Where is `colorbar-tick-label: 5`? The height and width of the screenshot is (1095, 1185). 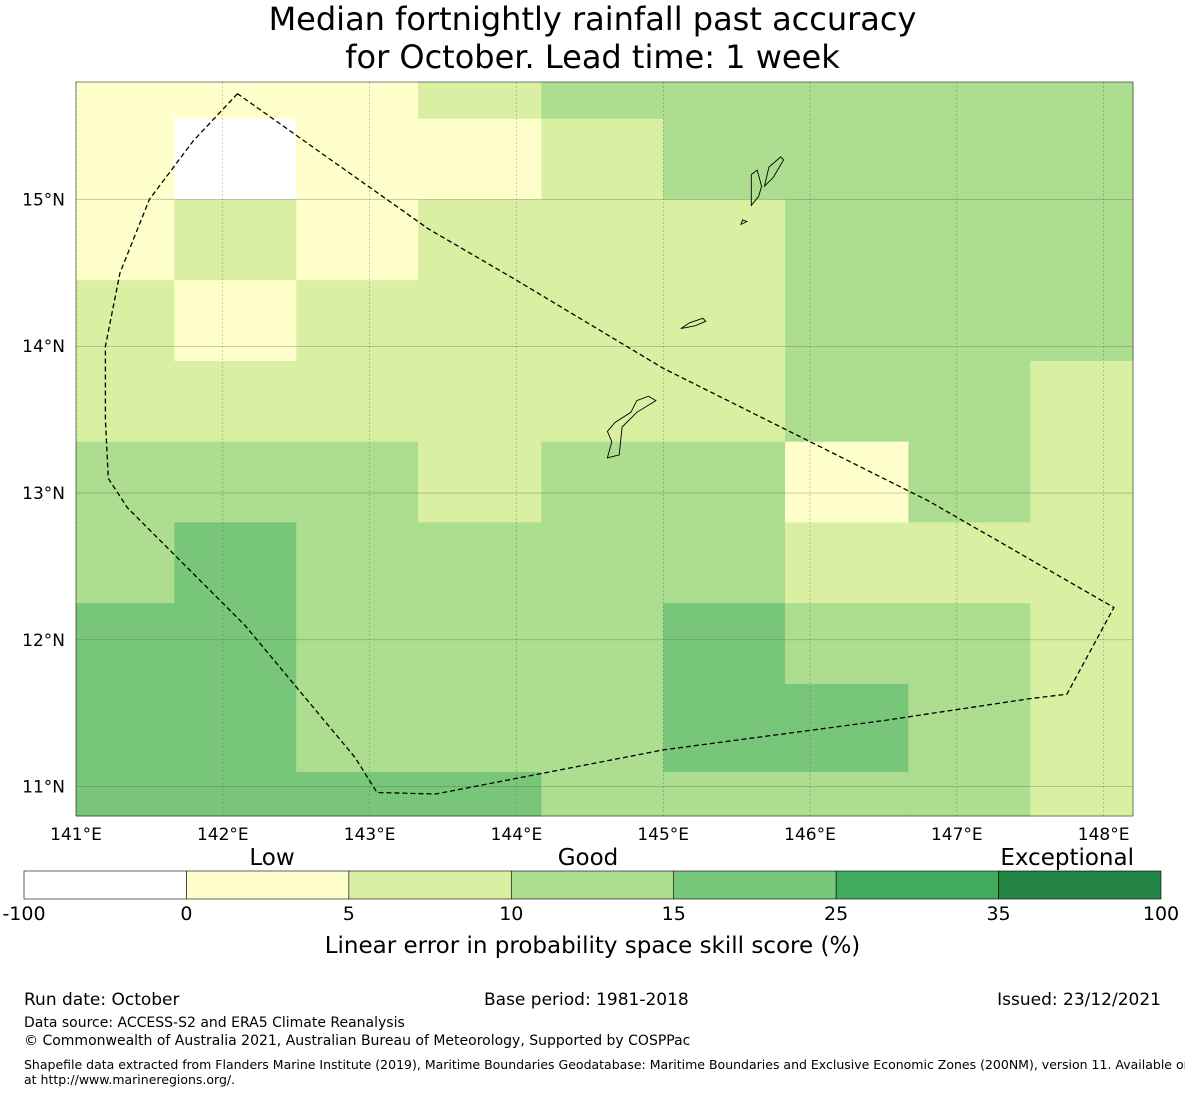
colorbar-tick-label: 5 is located at coordinates (349, 914).